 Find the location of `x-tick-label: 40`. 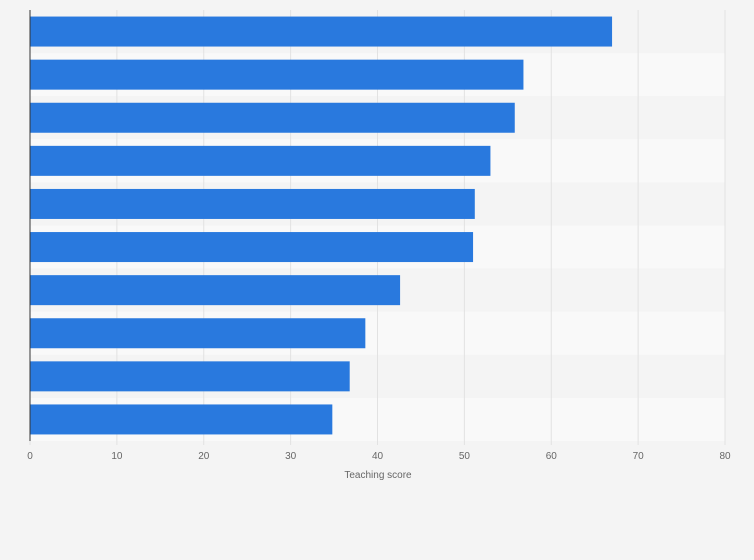

x-tick-label: 40 is located at coordinates (378, 456).